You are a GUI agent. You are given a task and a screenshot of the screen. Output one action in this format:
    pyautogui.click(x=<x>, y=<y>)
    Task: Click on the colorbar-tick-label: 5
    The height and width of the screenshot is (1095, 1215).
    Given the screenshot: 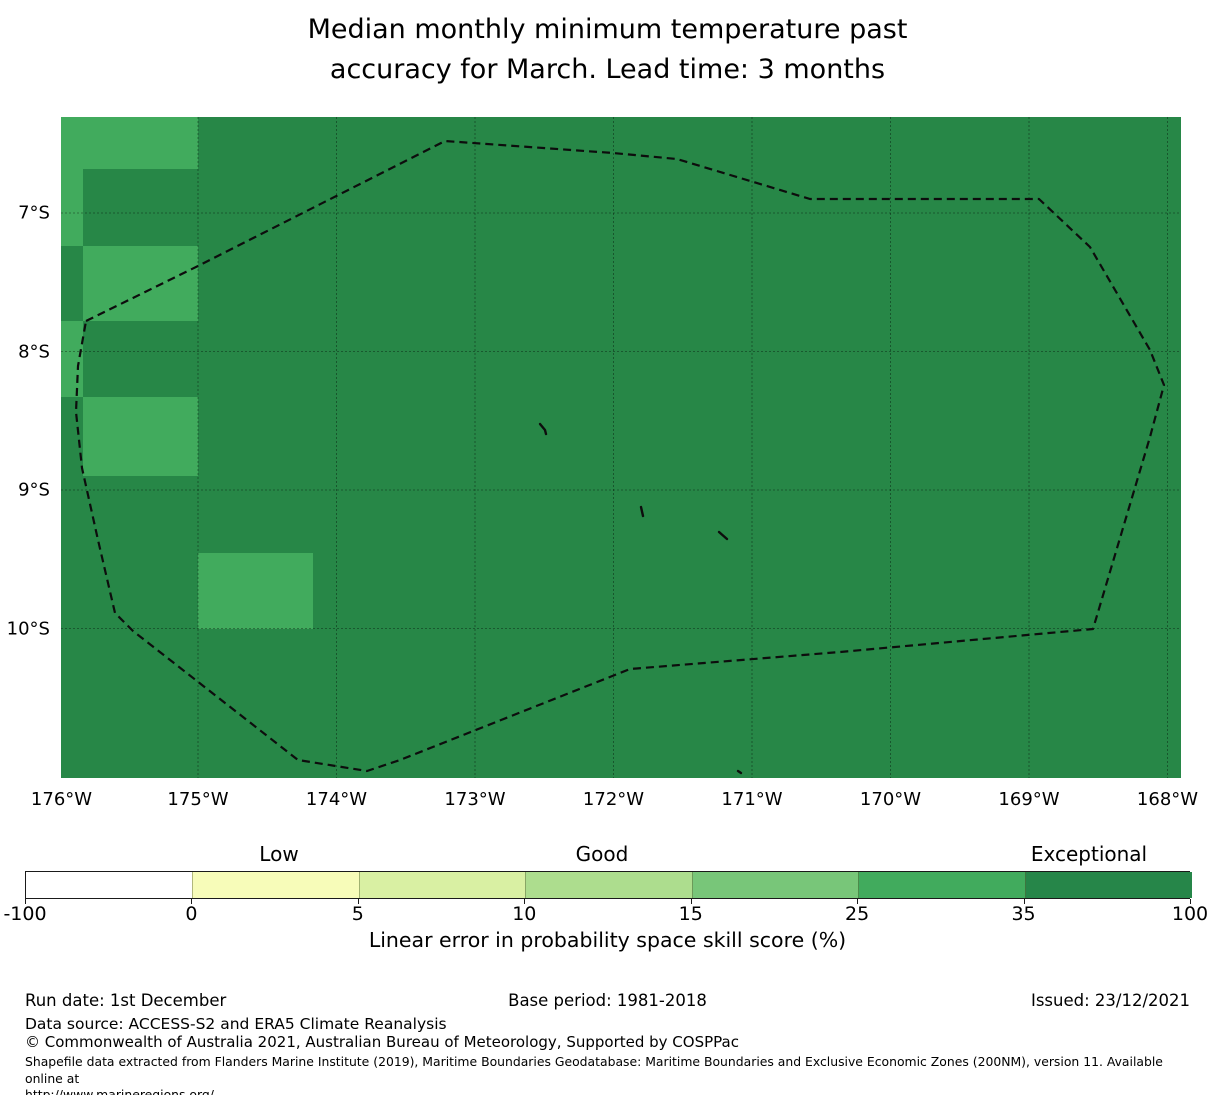 What is the action you would take?
    pyautogui.click(x=357, y=914)
    